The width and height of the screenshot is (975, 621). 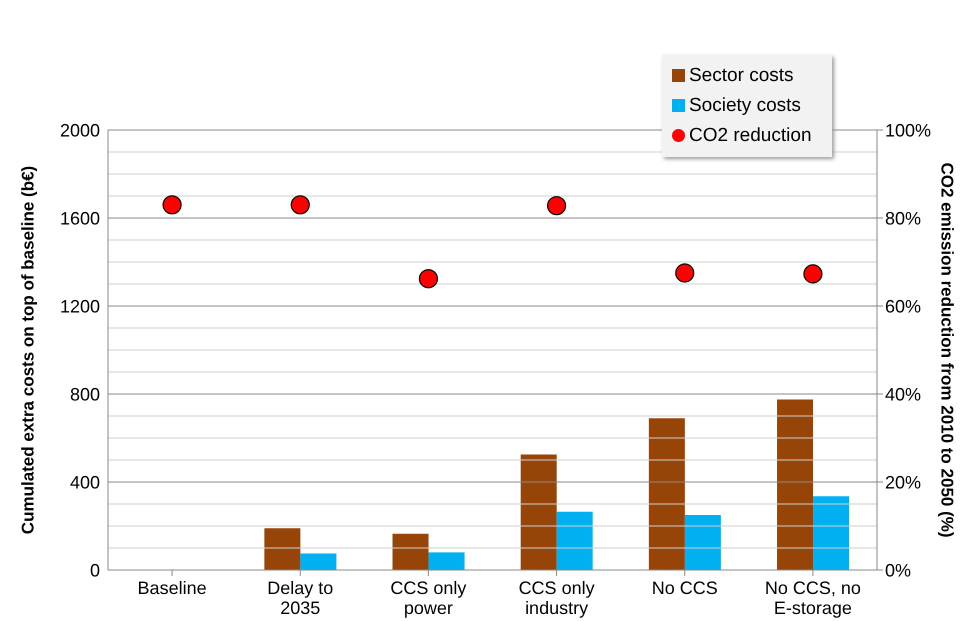 I want to click on y-tick-label: 1200, so click(x=80, y=306).